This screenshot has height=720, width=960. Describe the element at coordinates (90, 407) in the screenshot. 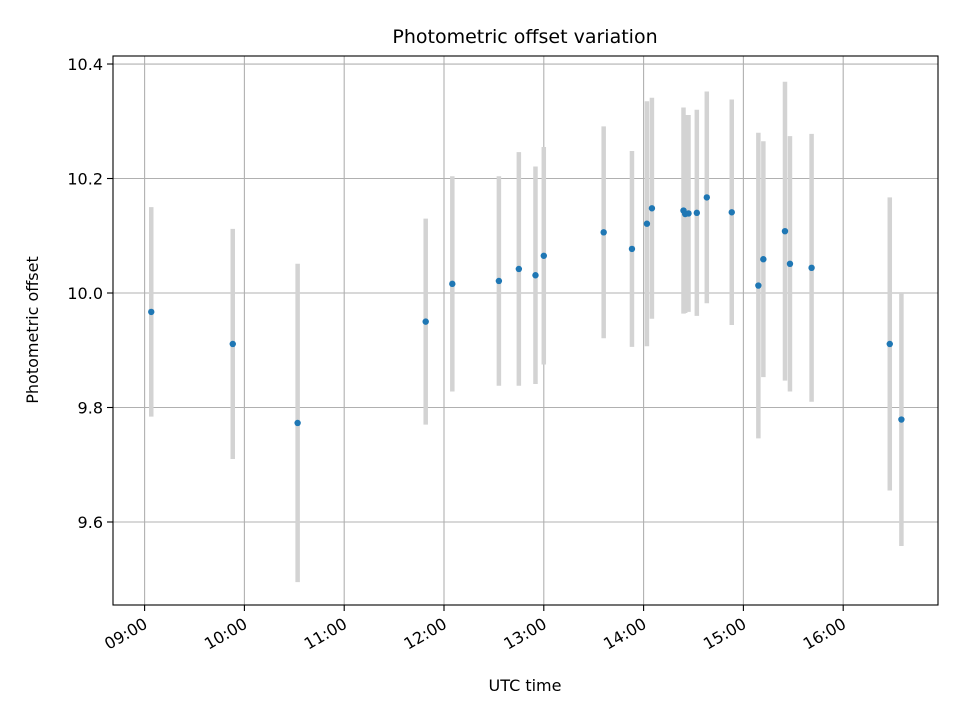

I see `y-tick-label: 9.8` at that location.